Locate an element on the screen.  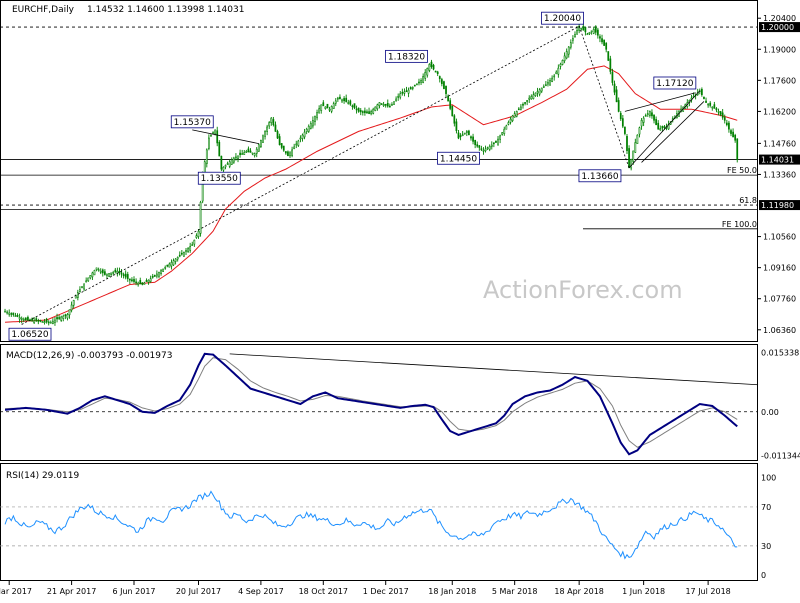
date-axis-tick-label: 17 Jul 2018 is located at coordinates (707, 591).